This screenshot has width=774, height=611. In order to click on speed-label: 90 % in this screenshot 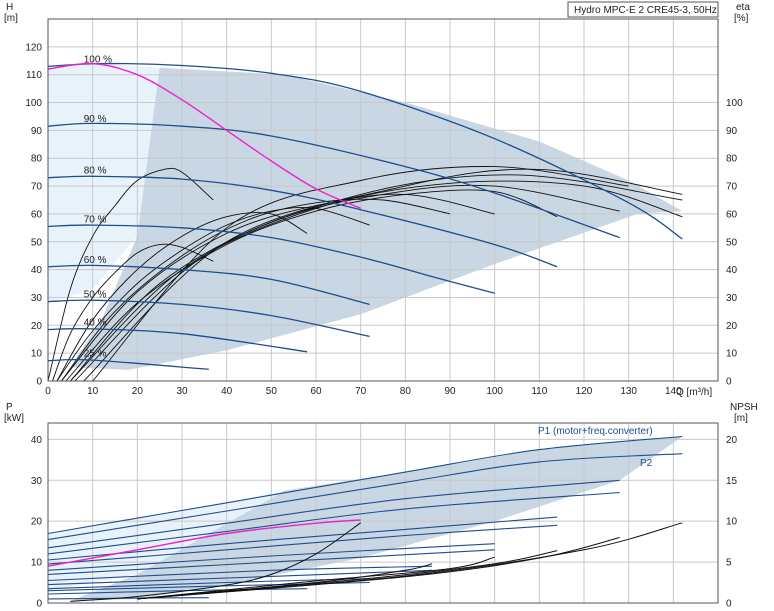, I will do `click(95, 119)`.